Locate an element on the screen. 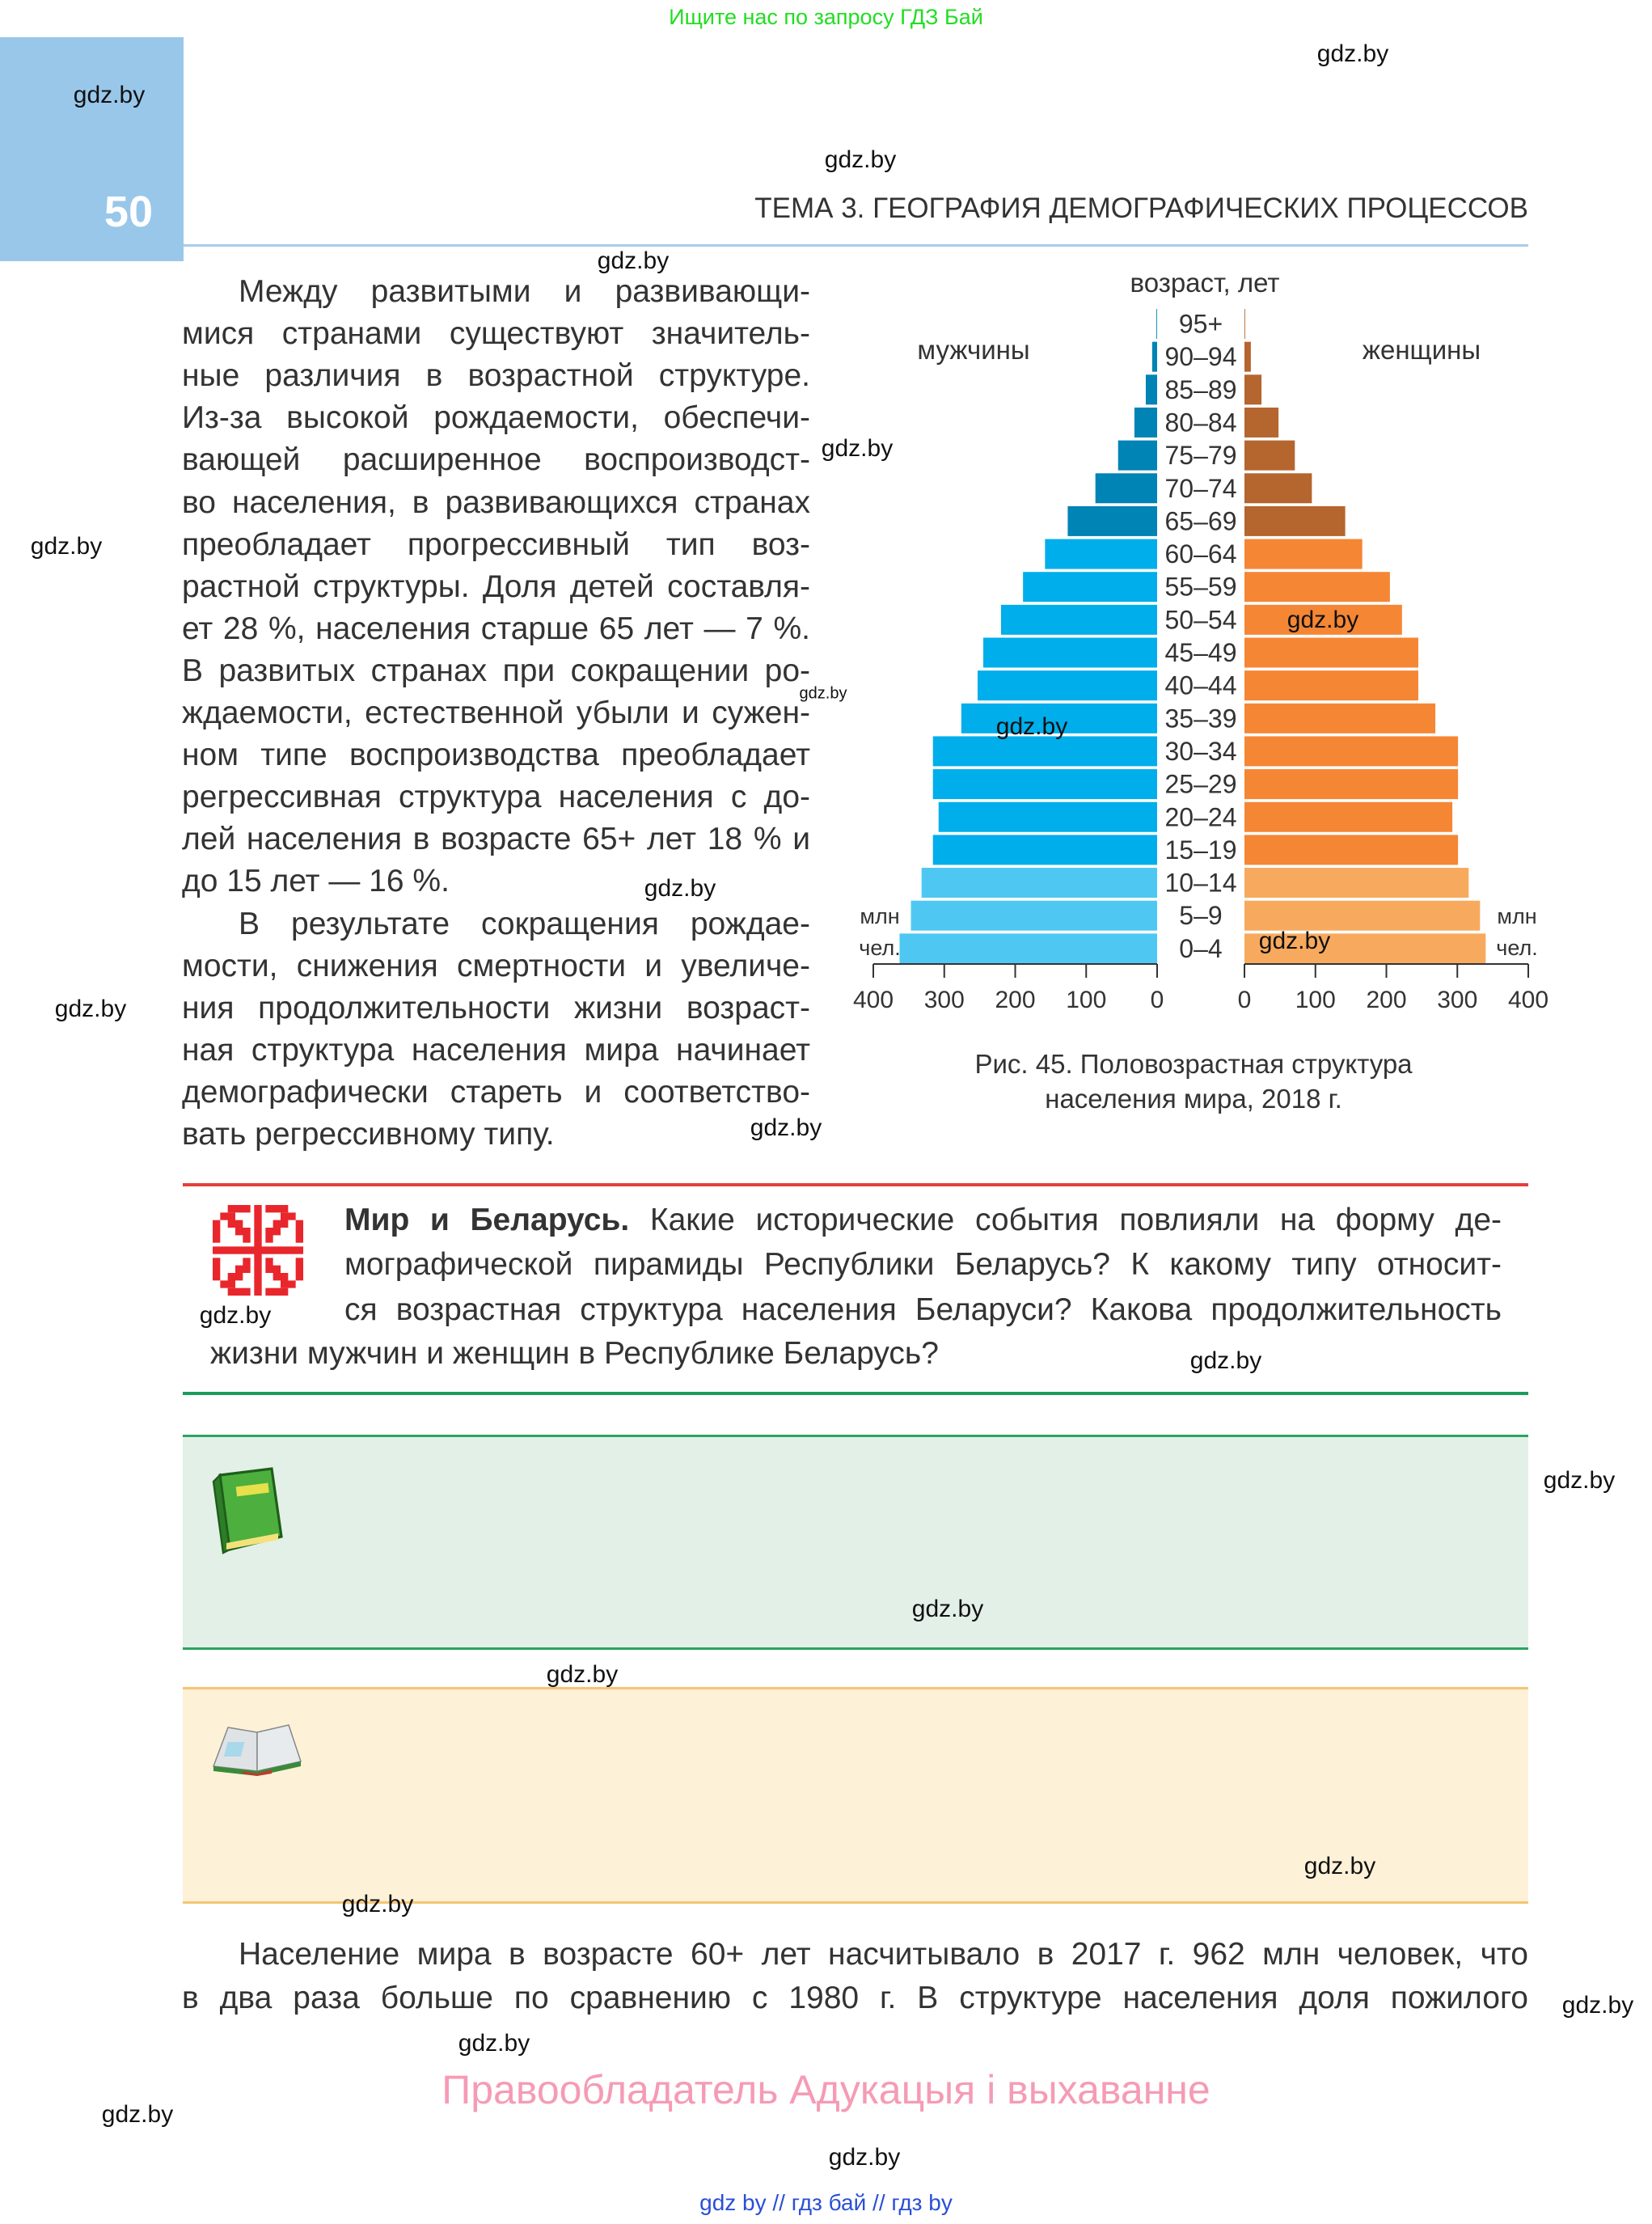 The width and height of the screenshot is (1652, 2224). header-divider is located at coordinates (856, 245).